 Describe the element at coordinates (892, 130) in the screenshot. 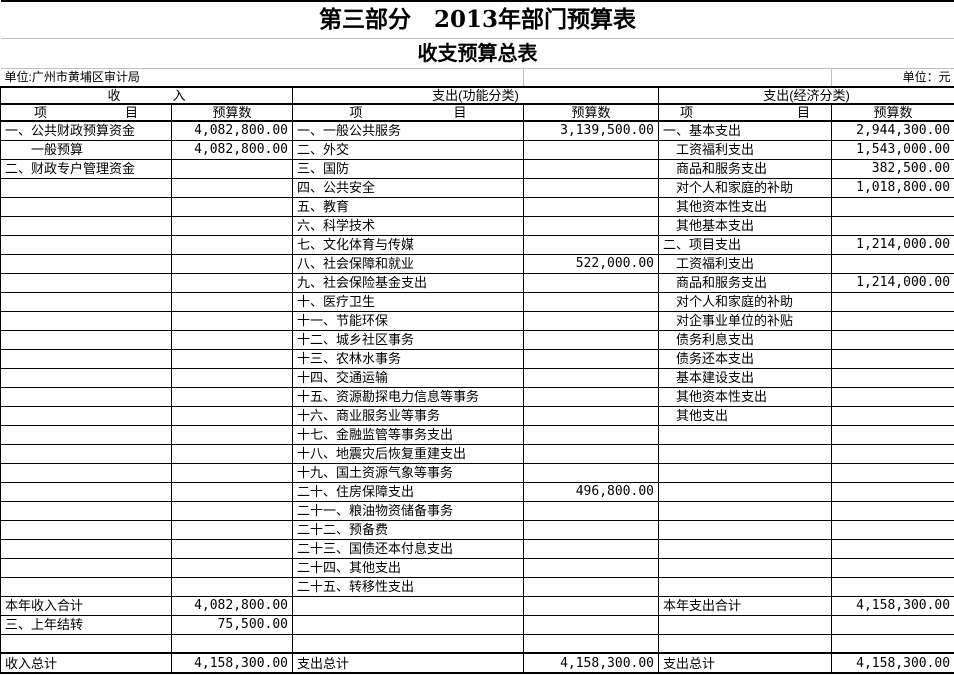

I see `item-value-cell: 2,944,300.00` at that location.